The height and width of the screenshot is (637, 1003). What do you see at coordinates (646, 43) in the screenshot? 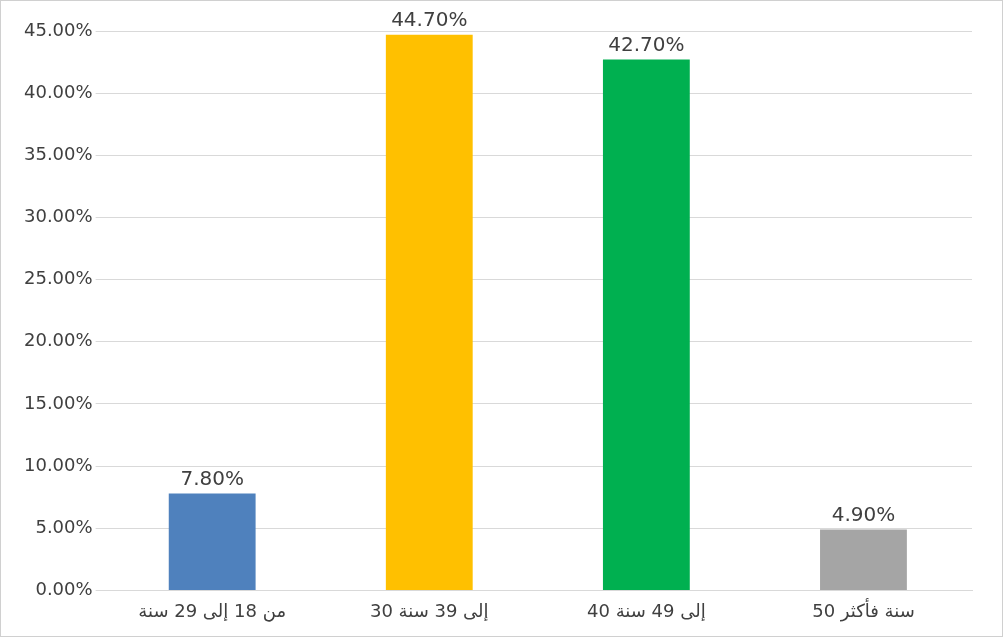
I see `data-label: 42.70%` at bounding box center [646, 43].